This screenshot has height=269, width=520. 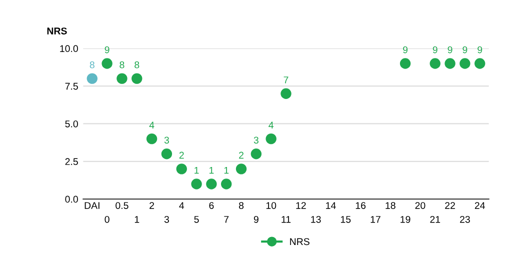 I want to click on x-tick-label: 14, so click(x=331, y=205).